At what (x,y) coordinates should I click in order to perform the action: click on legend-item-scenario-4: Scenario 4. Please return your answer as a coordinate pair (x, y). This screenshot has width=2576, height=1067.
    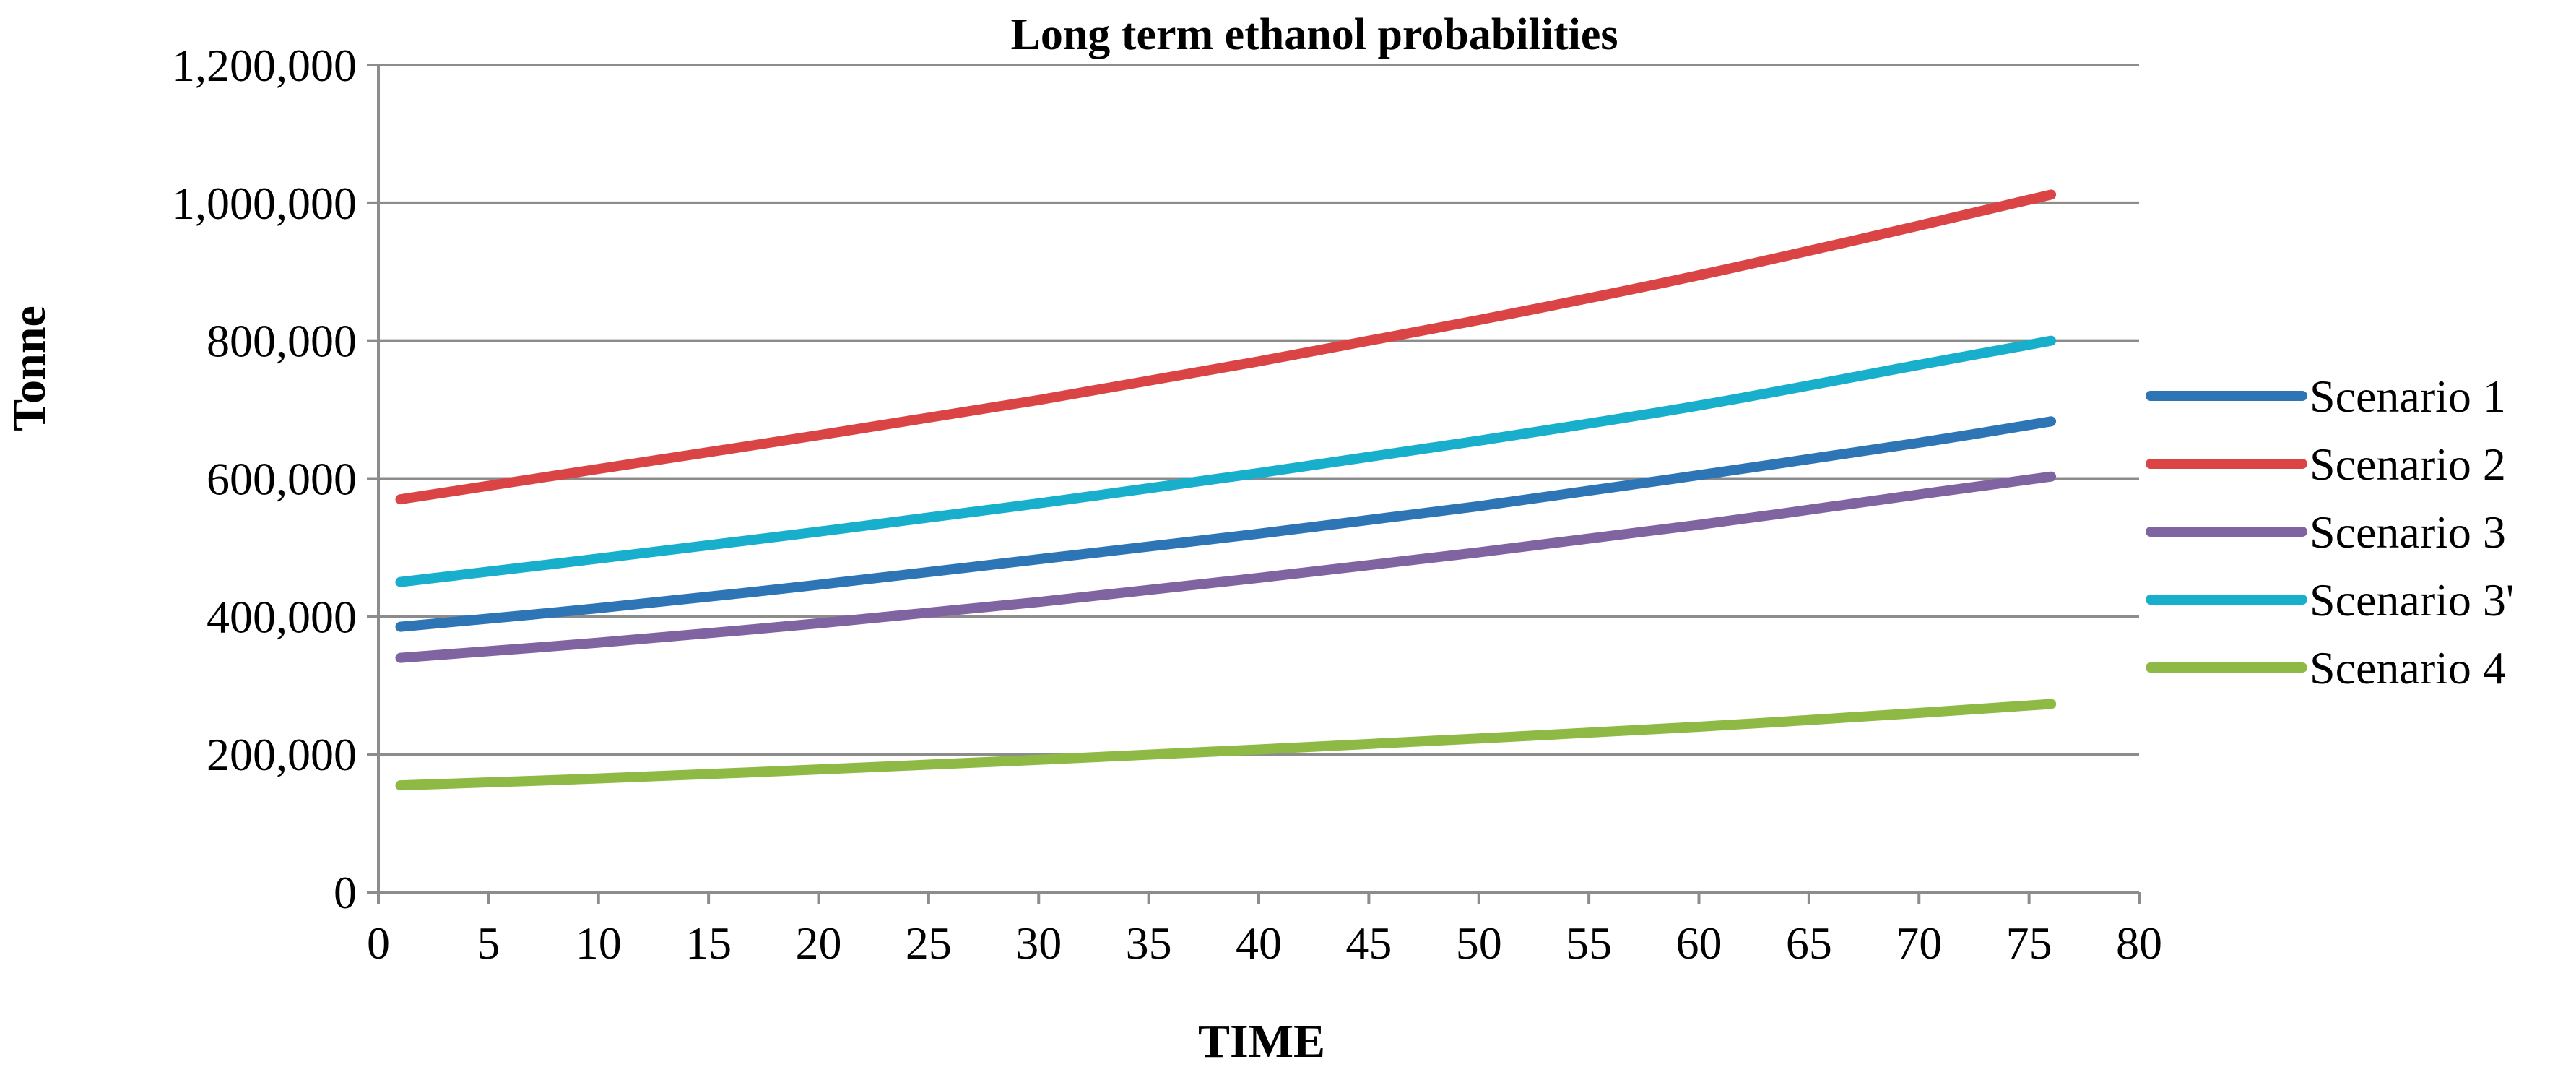
    Looking at the image, I should click on (2326, 668).